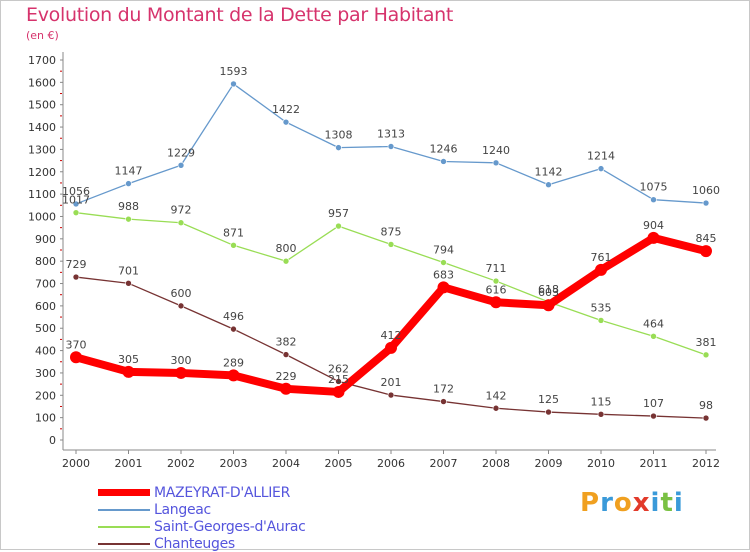 Image resolution: width=750 pixels, height=552 pixels. I want to click on y-tick-label: 700, so click(45, 284).